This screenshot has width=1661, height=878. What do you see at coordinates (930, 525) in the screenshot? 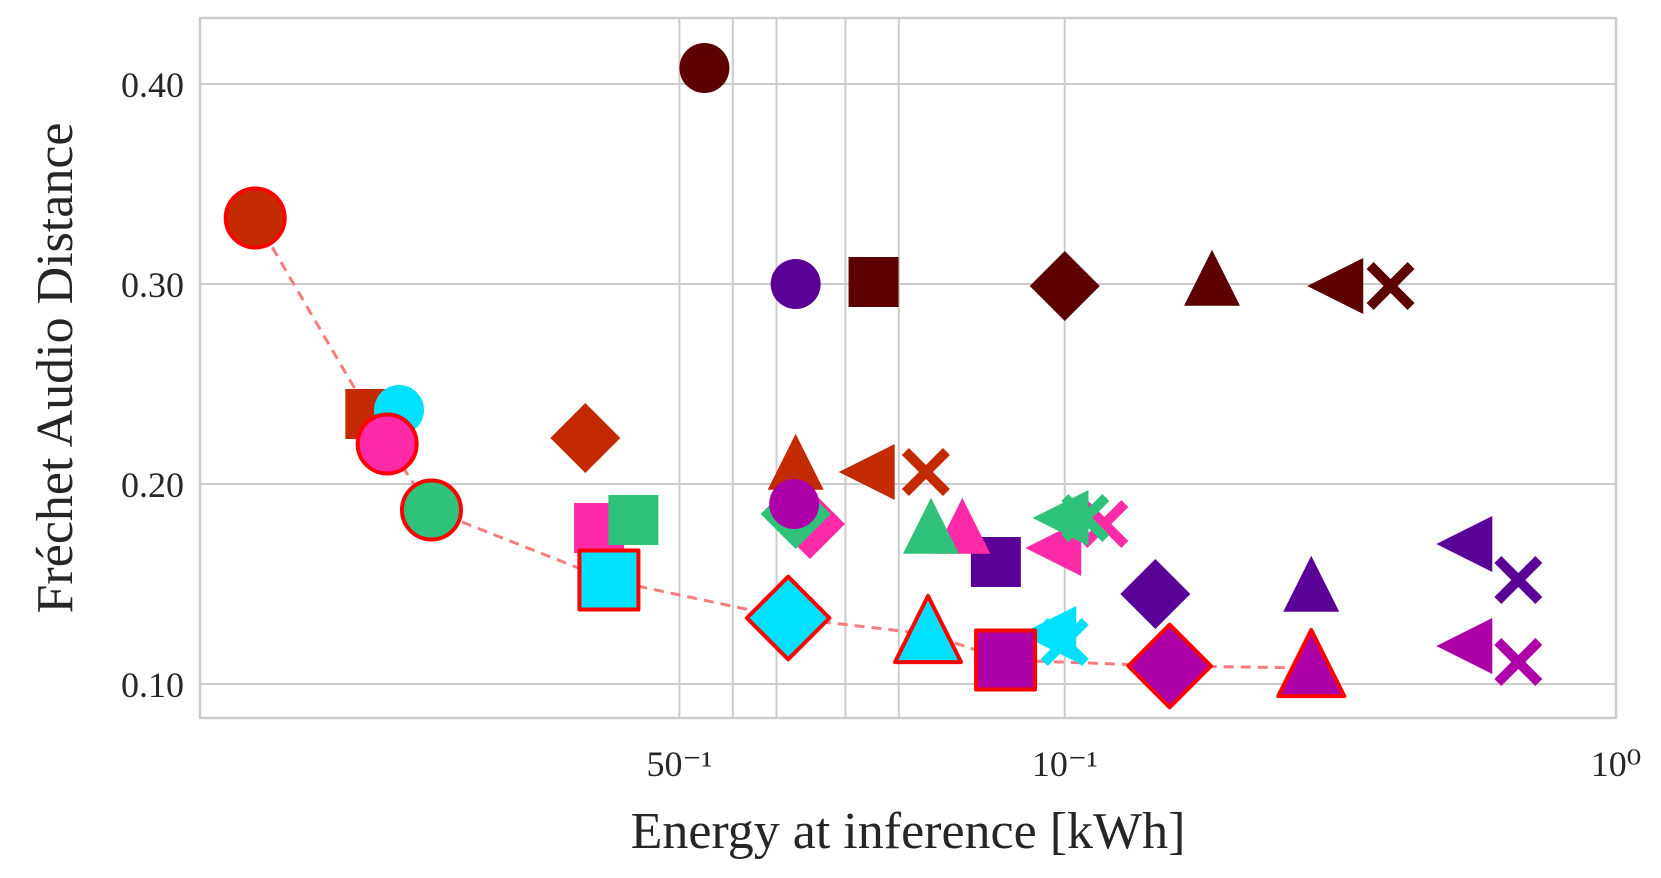
I see `point-green-triangle-up` at bounding box center [930, 525].